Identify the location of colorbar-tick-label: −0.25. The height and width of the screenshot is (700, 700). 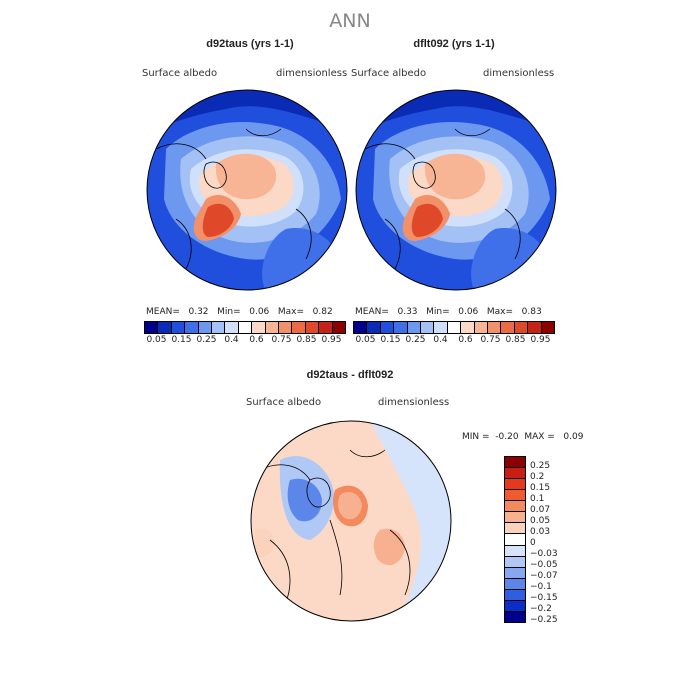
(544, 620).